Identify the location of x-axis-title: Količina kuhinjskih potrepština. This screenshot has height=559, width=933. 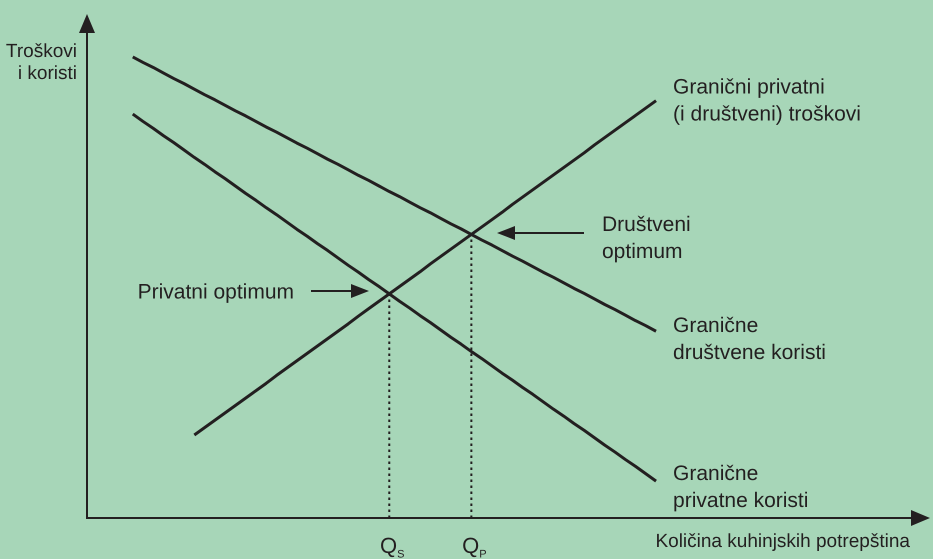
(782, 541).